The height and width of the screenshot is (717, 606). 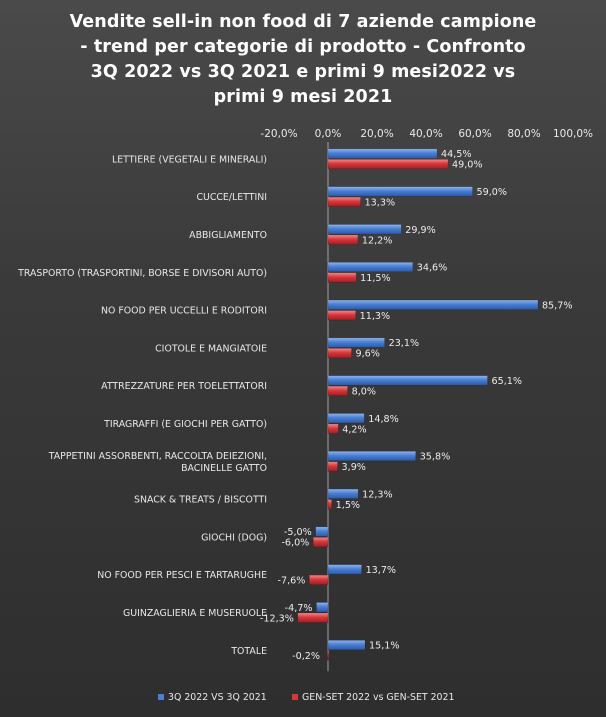 I want to click on data-label: 15,1%, so click(x=384, y=646).